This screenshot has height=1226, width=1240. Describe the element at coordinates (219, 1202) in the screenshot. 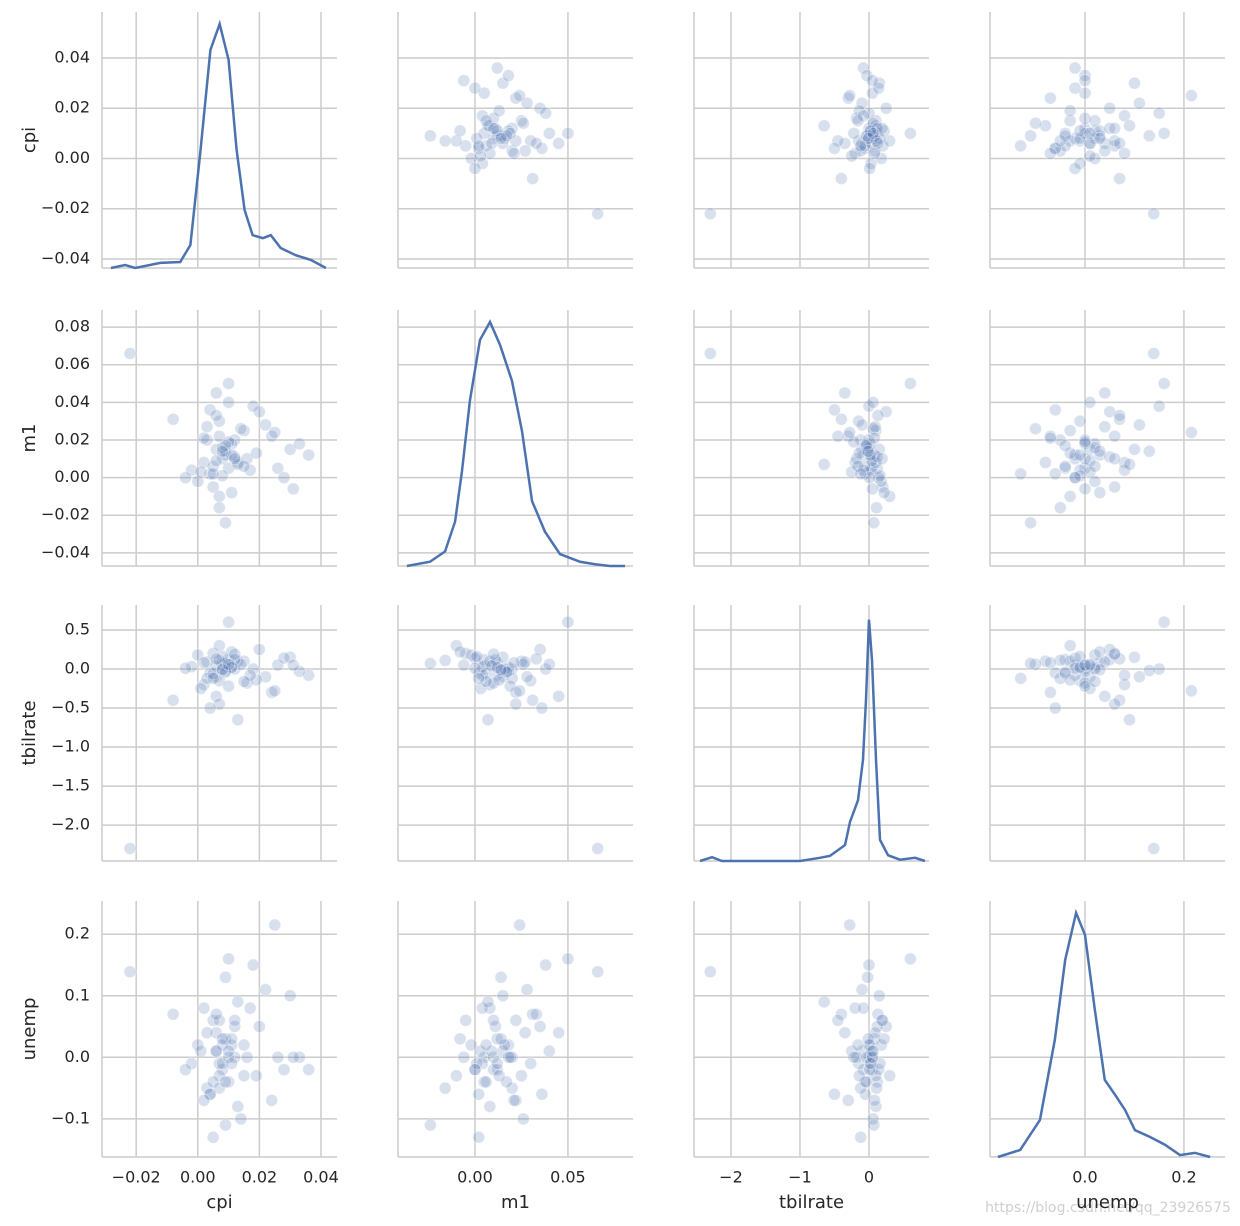

I see `x-axis-label: cpi` at that location.